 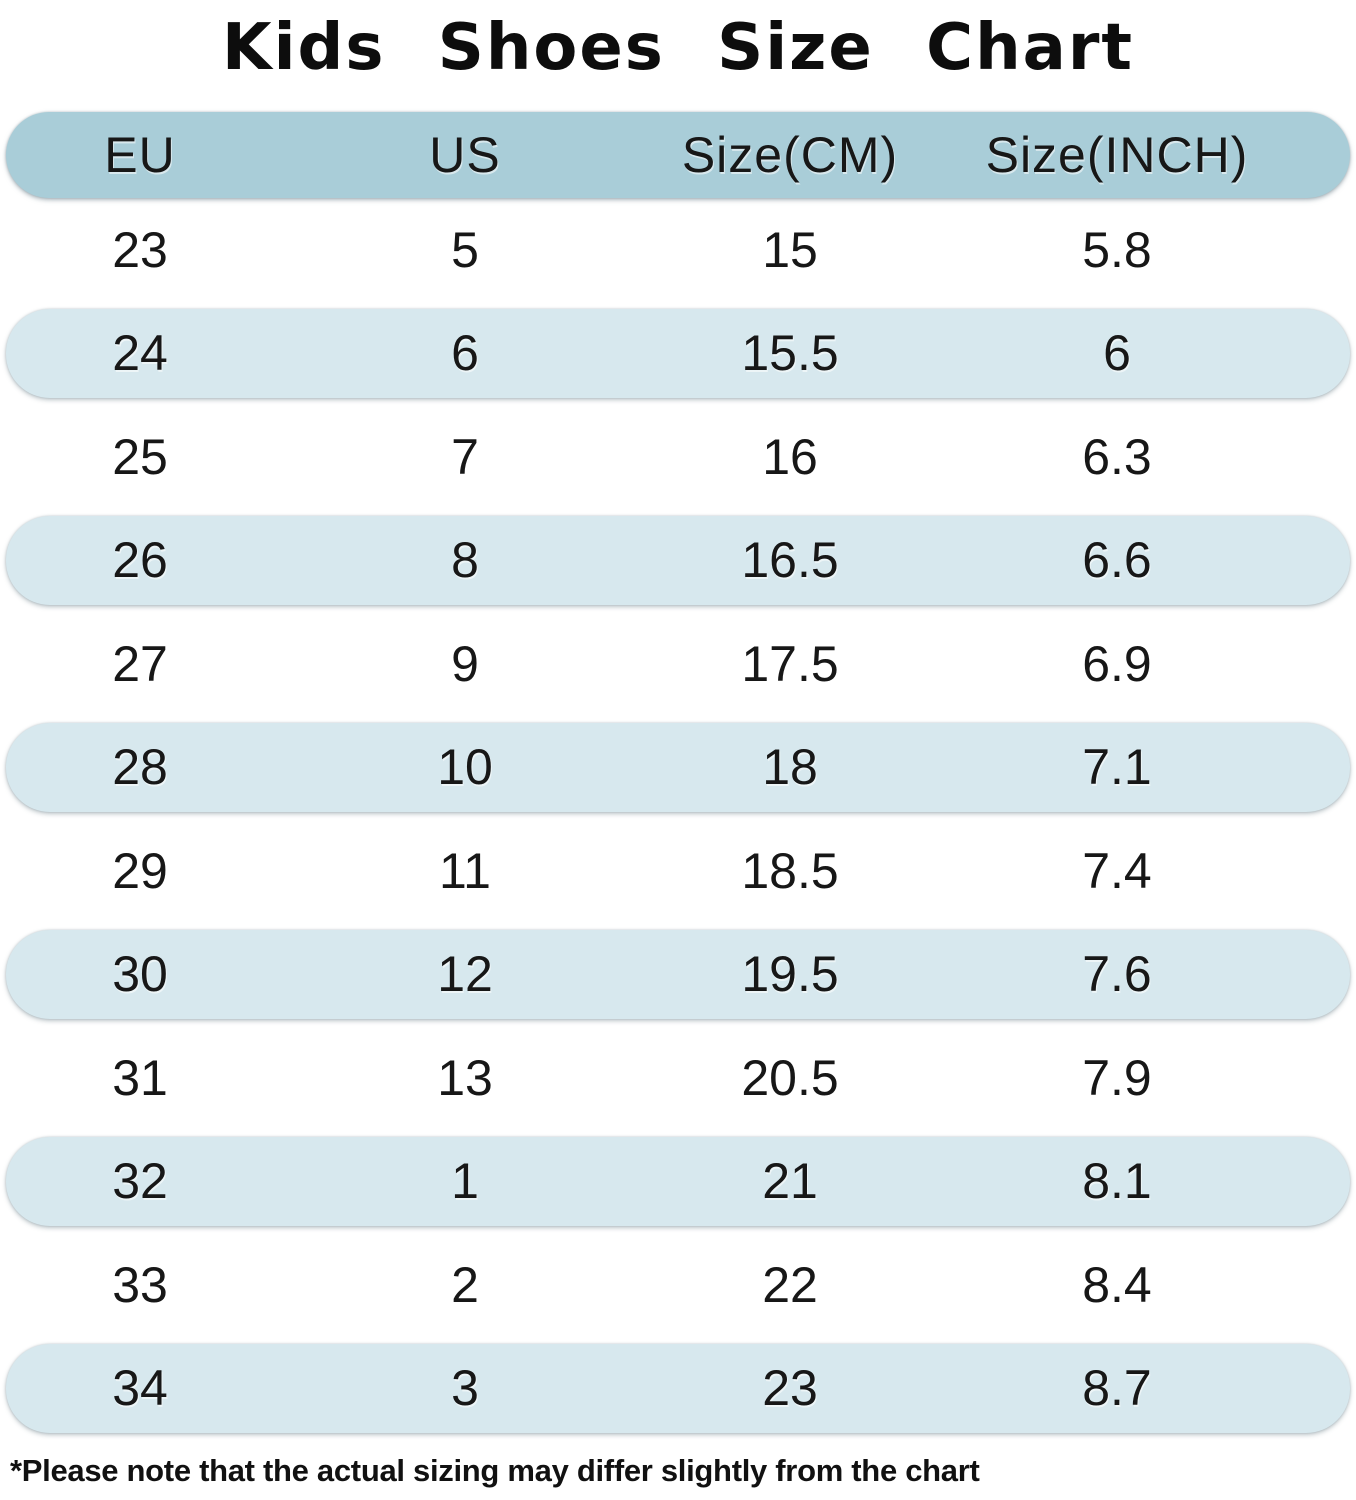 I want to click on cell-eu: 34, so click(x=140, y=1388).